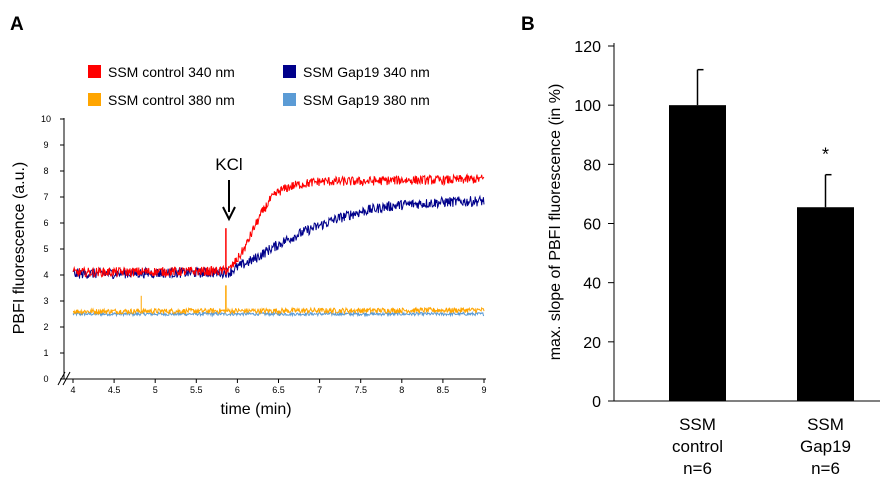  Describe the element at coordinates (45, 275) in the screenshot. I see `y-tick-label: 4` at that location.